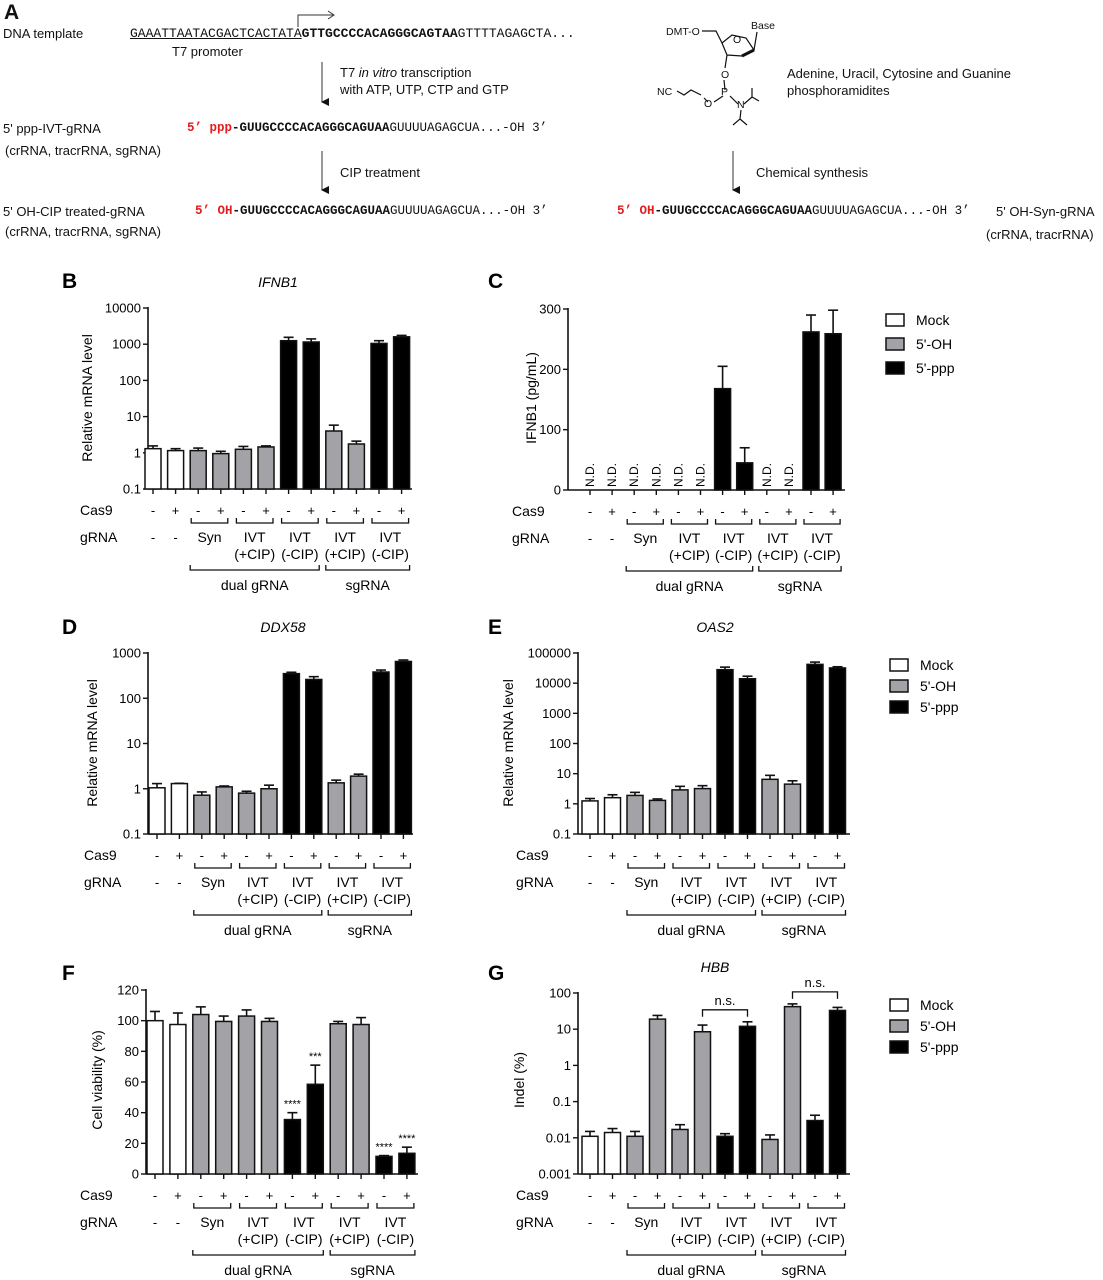 Image resolution: width=1103 pixels, height=1280 pixels. What do you see at coordinates (52, 128) in the screenshot?
I see `ppp-gRNA-label: 5' ppp-IVT-gRNA` at bounding box center [52, 128].